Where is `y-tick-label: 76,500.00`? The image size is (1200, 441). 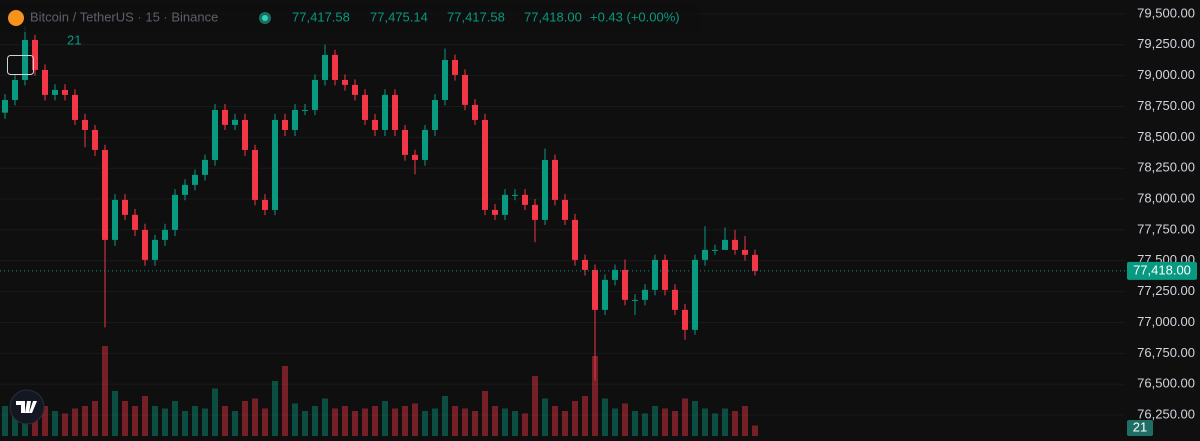
y-tick-label: 76,500.00 is located at coordinates (1166, 383).